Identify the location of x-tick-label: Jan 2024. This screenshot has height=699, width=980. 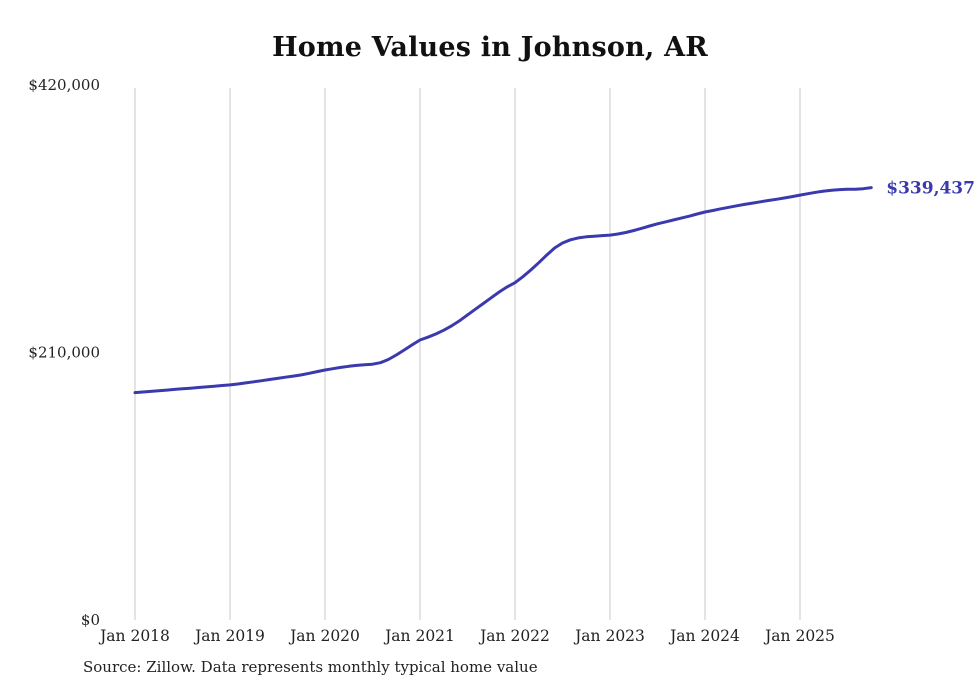
(704, 636).